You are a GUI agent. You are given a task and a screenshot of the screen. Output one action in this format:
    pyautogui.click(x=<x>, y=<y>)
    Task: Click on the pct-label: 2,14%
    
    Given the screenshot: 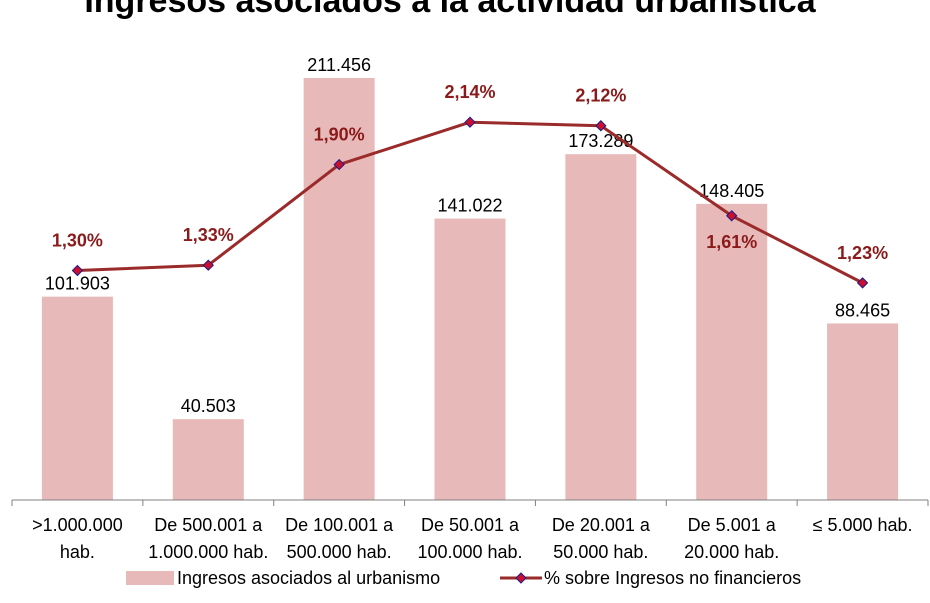 What is the action you would take?
    pyautogui.click(x=469, y=92)
    